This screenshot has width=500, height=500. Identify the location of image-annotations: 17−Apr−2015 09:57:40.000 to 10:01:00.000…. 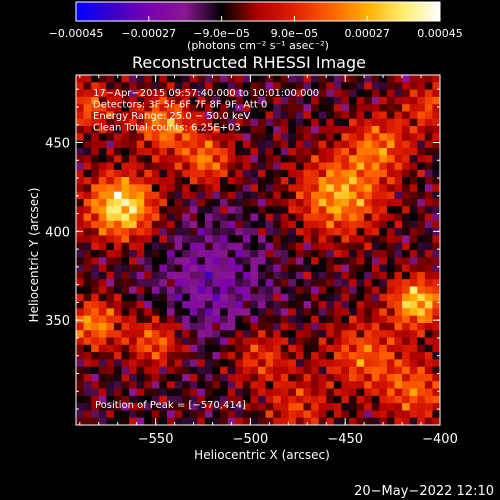
(206, 111).